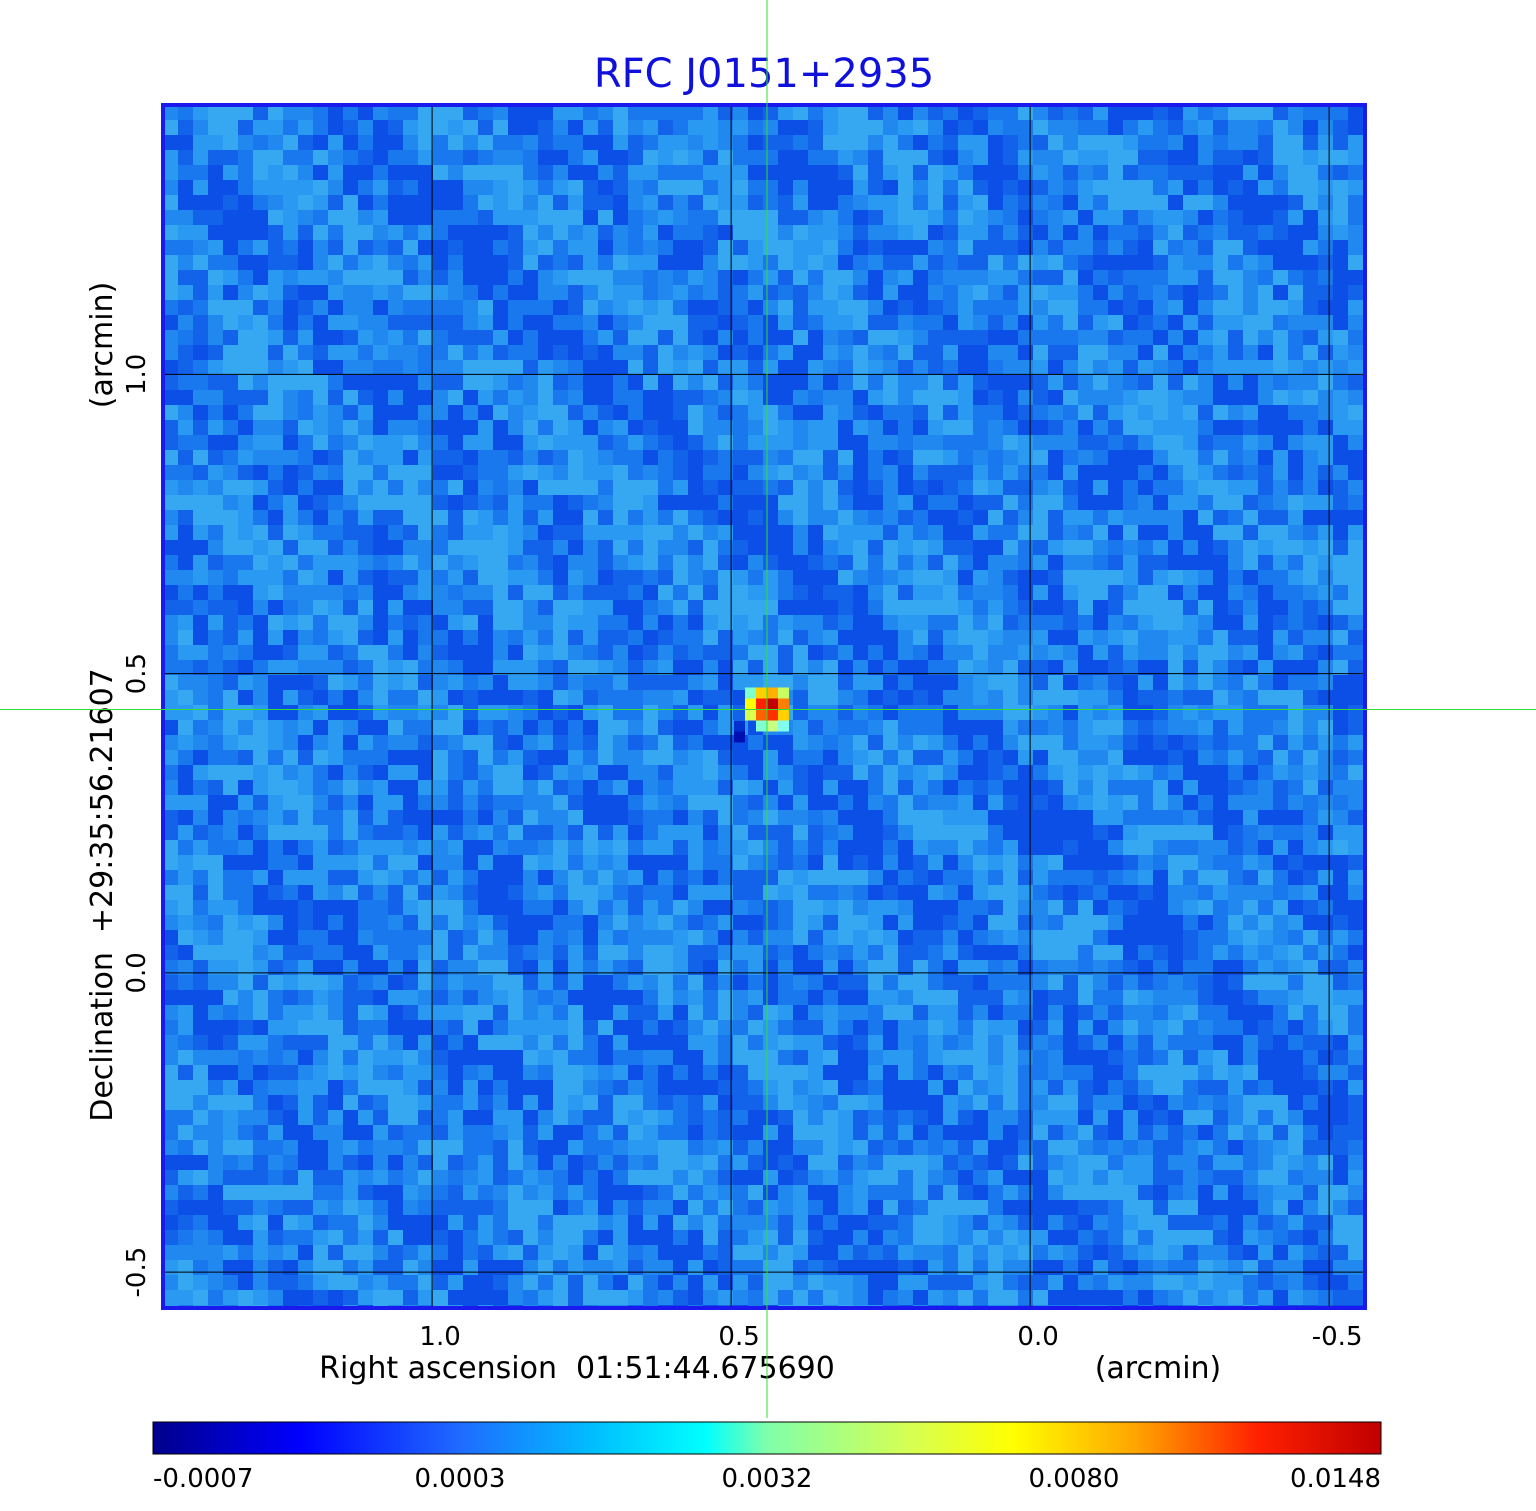  Describe the element at coordinates (1337, 1337) in the screenshot. I see `x-tick-label: -0.5` at that location.